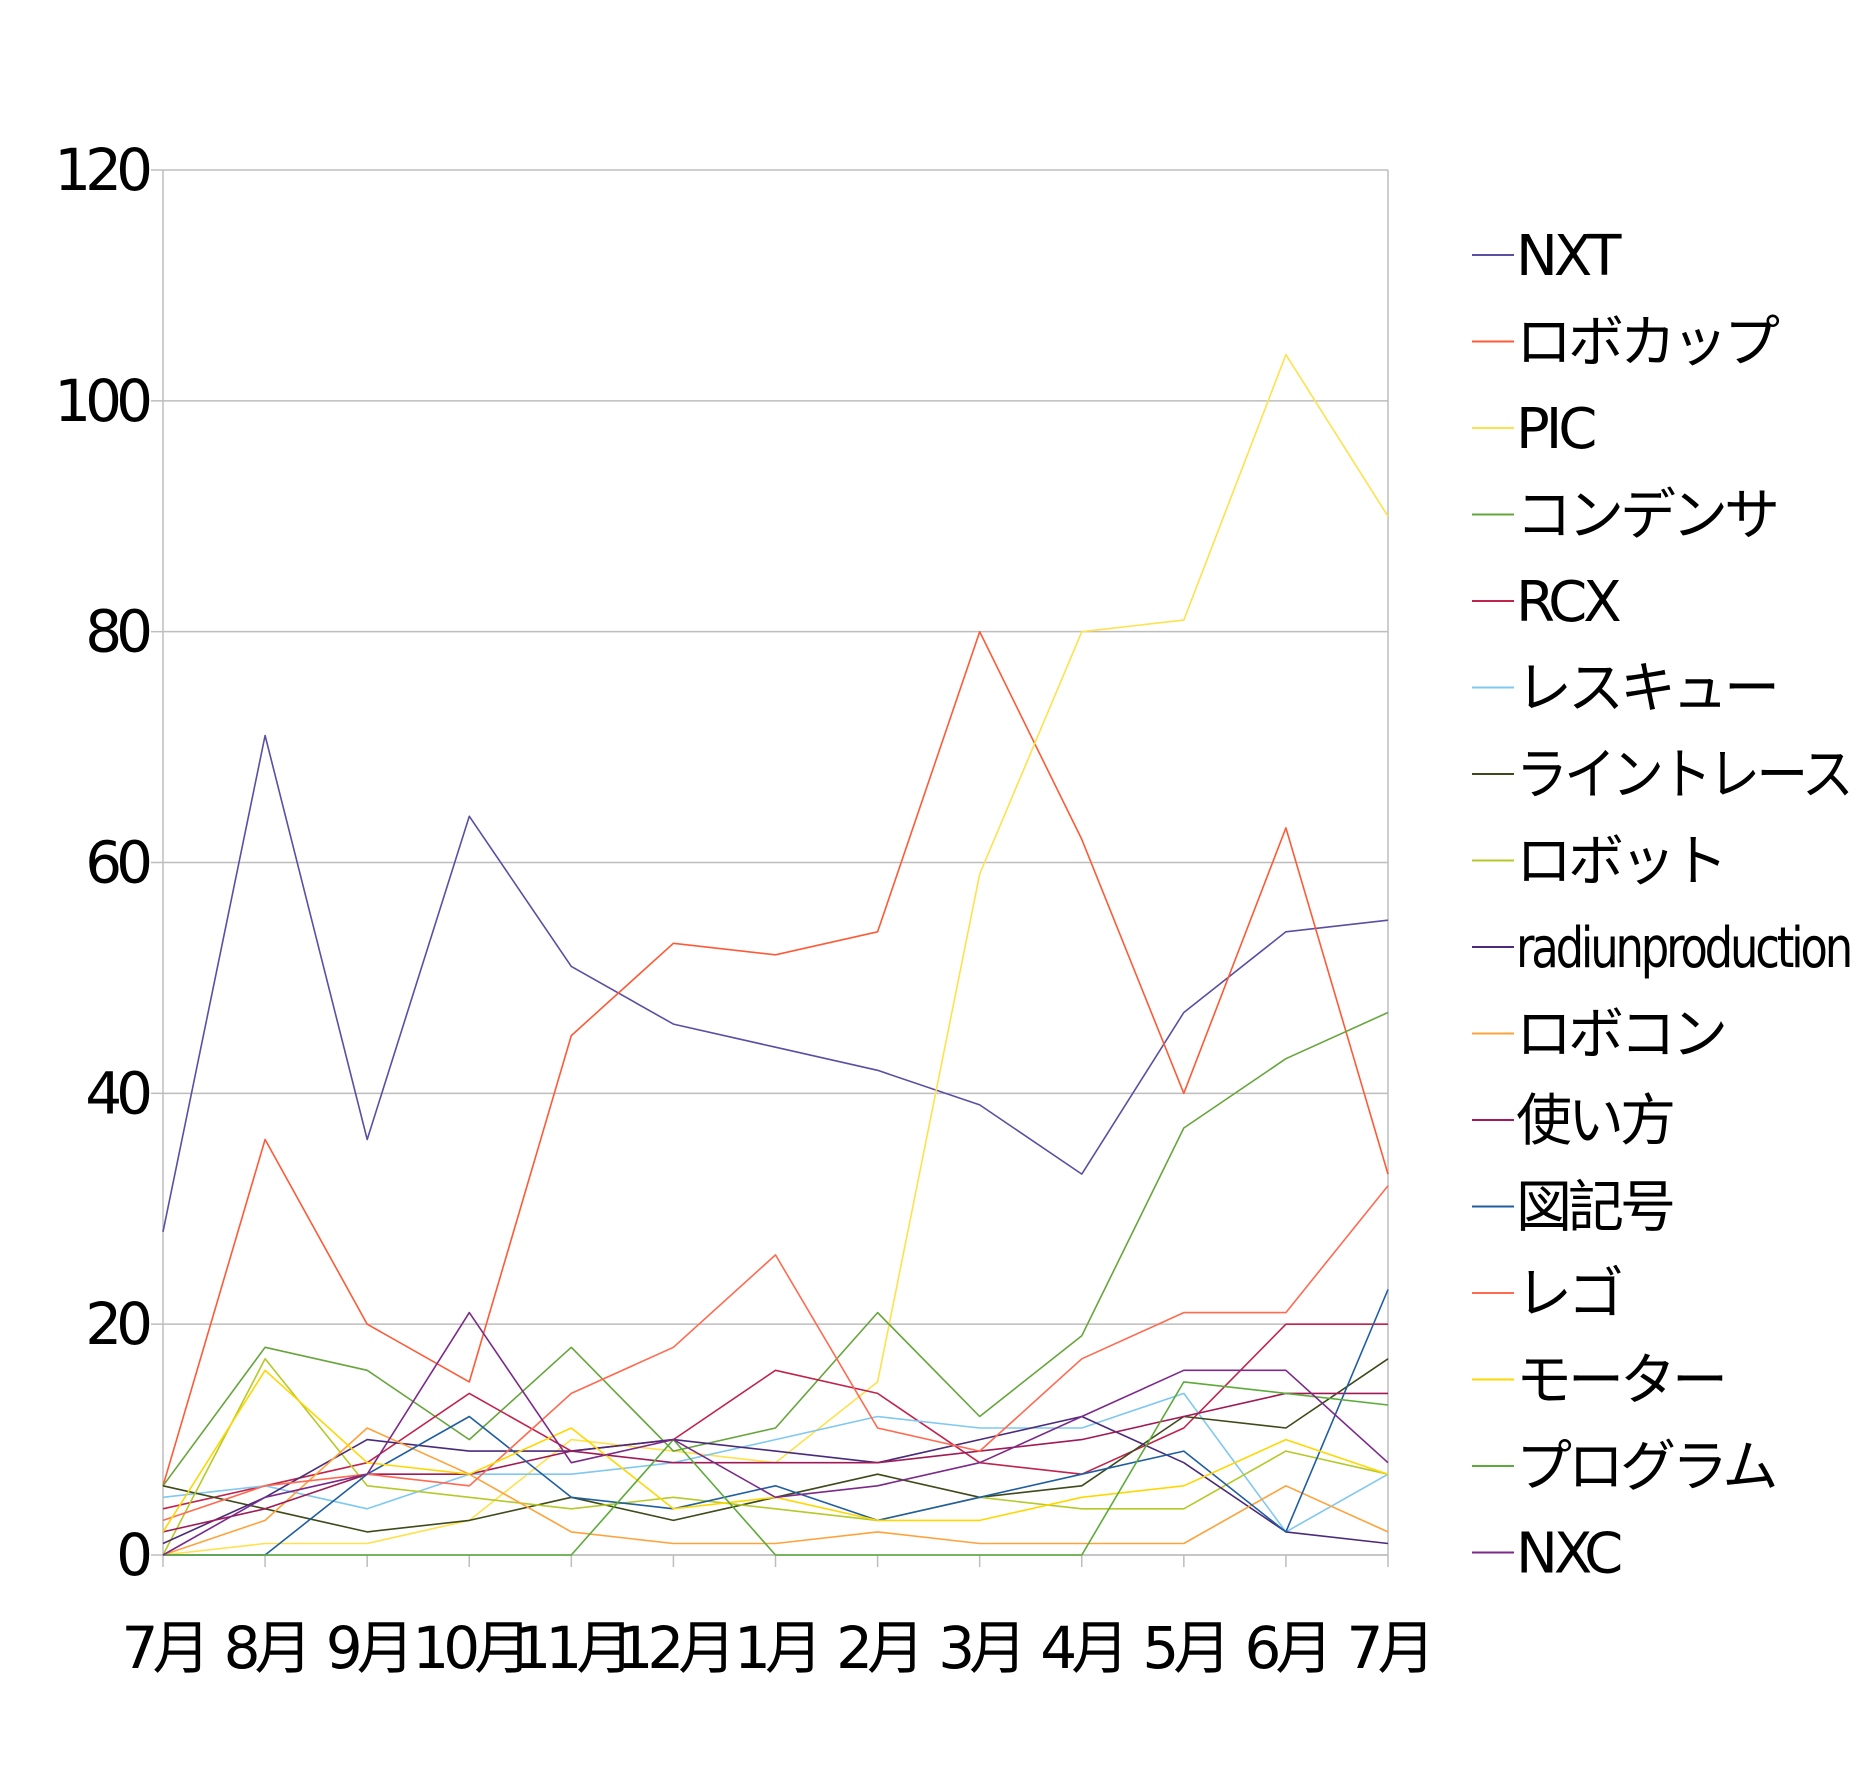 The image size is (1857, 1789). I want to click on y-tick-label: 80, so click(117, 632).